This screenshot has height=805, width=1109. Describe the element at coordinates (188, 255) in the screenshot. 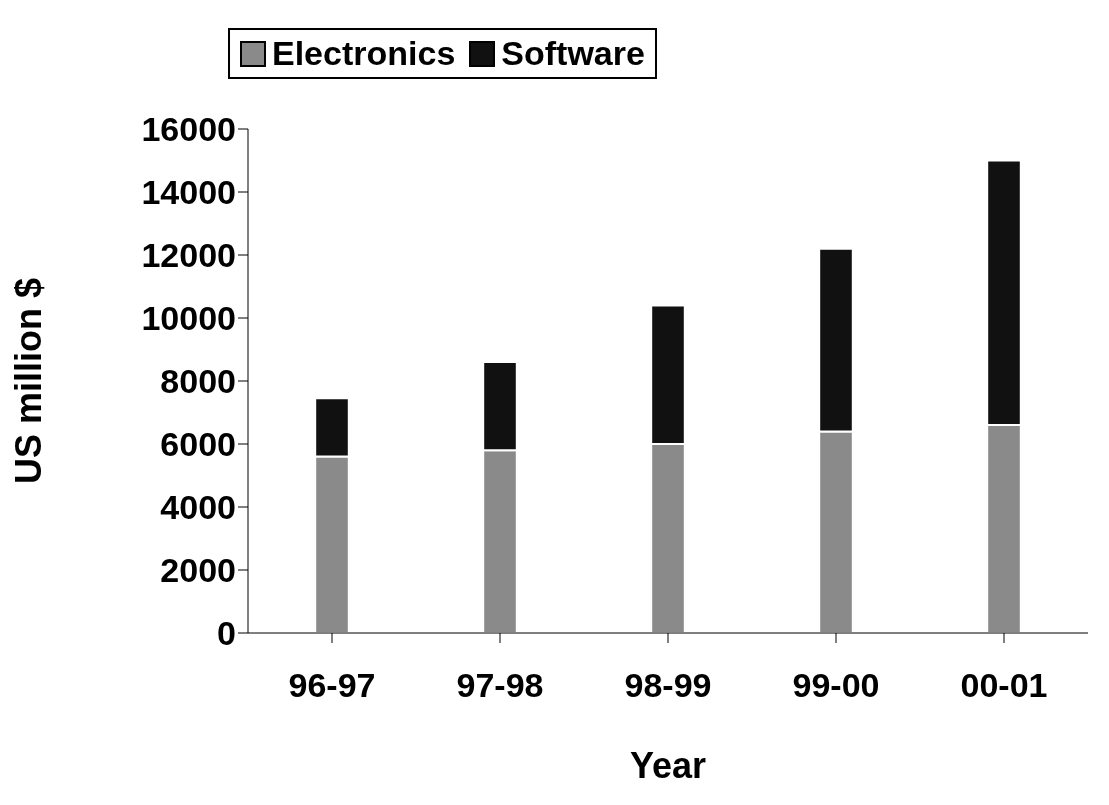

I see `y-tick-label: 12000` at that location.